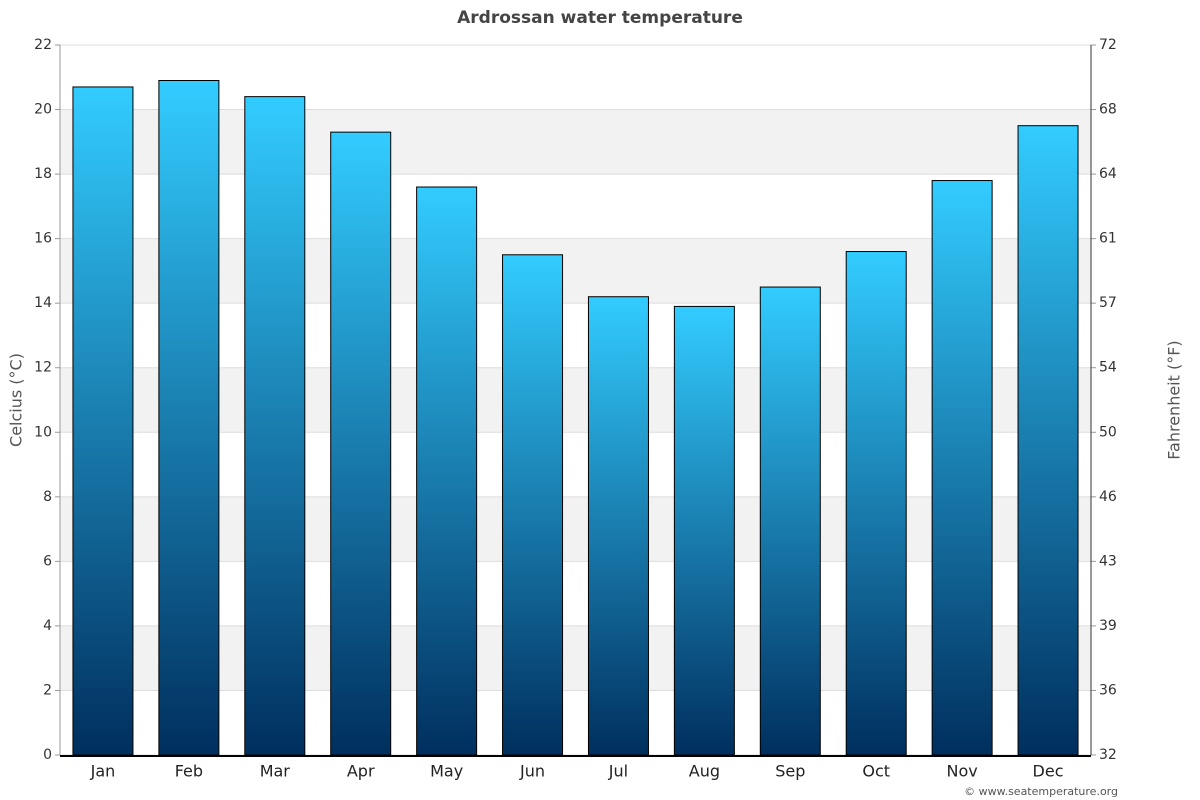  I want to click on x-tick-label: May, so click(446, 771).